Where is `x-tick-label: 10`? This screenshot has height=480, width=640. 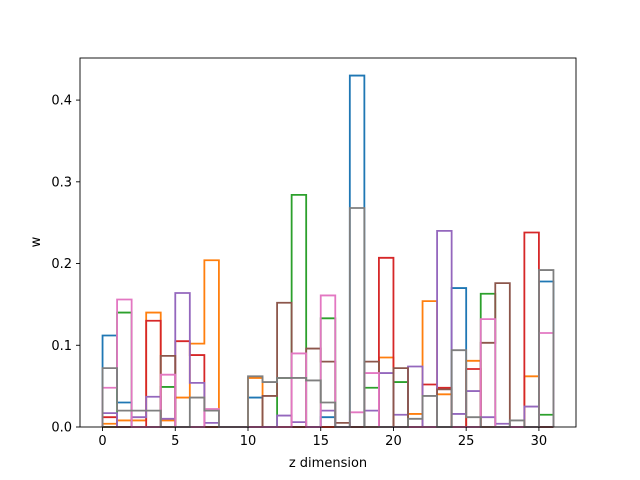
x-tick-label: 10 is located at coordinates (248, 441).